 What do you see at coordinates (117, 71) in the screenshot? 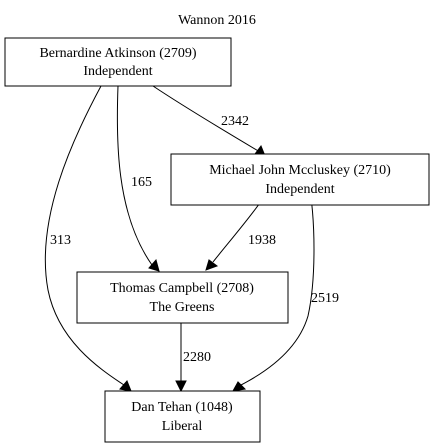
I see `node-atkinson-party: Independent` at bounding box center [117, 71].